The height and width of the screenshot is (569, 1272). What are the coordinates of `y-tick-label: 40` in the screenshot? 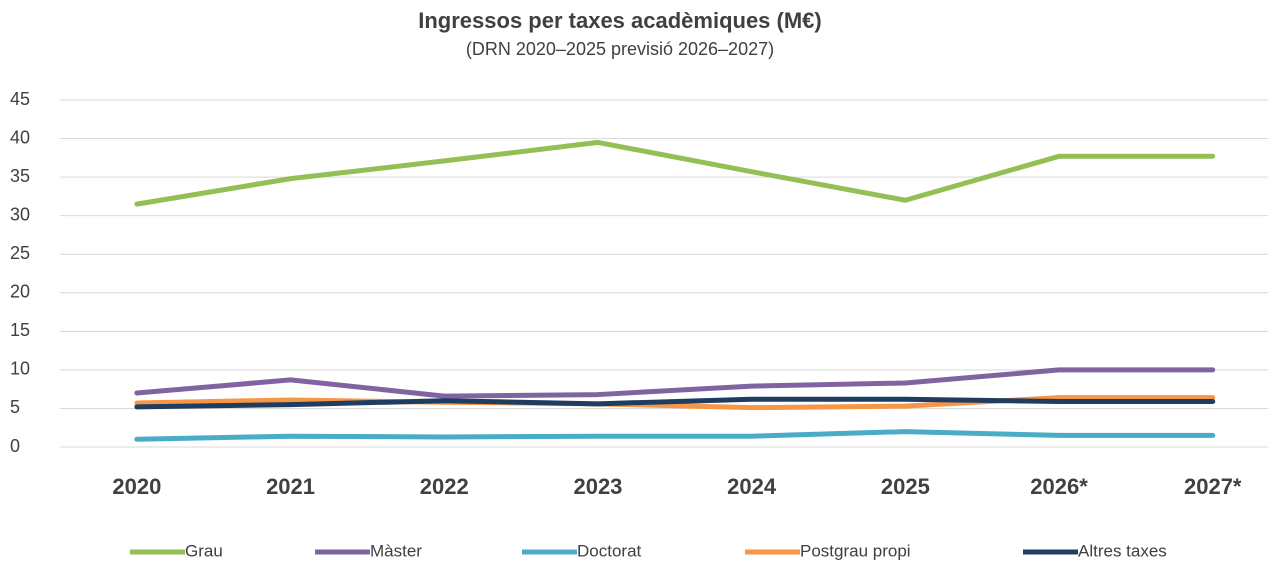 It's located at (20, 137).